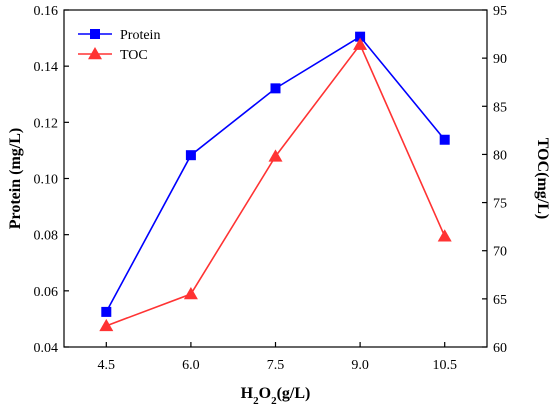 Image resolution: width=550 pixels, height=414 pixels. Describe the element at coordinates (46, 11) in the screenshot. I see `left-tick-label: 0.16` at that location.